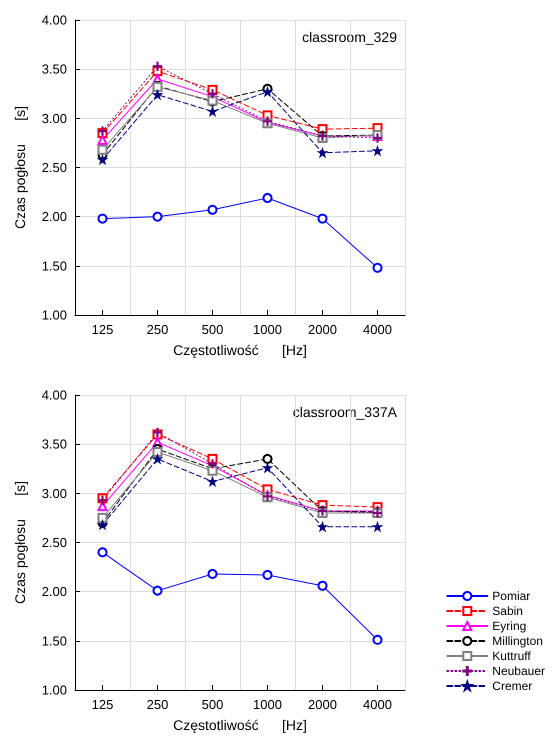 The width and height of the screenshot is (555, 750). What do you see at coordinates (350, 37) in the screenshot?
I see `annotation: classroom_329` at bounding box center [350, 37].